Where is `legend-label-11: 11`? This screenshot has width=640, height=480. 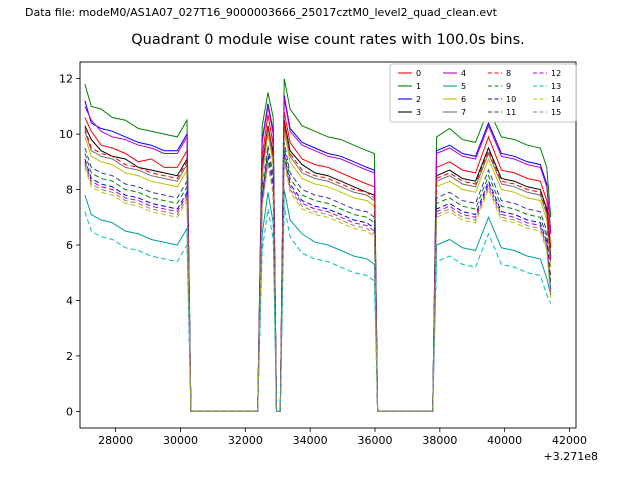
legend-label-11: 11 is located at coordinates (511, 112).